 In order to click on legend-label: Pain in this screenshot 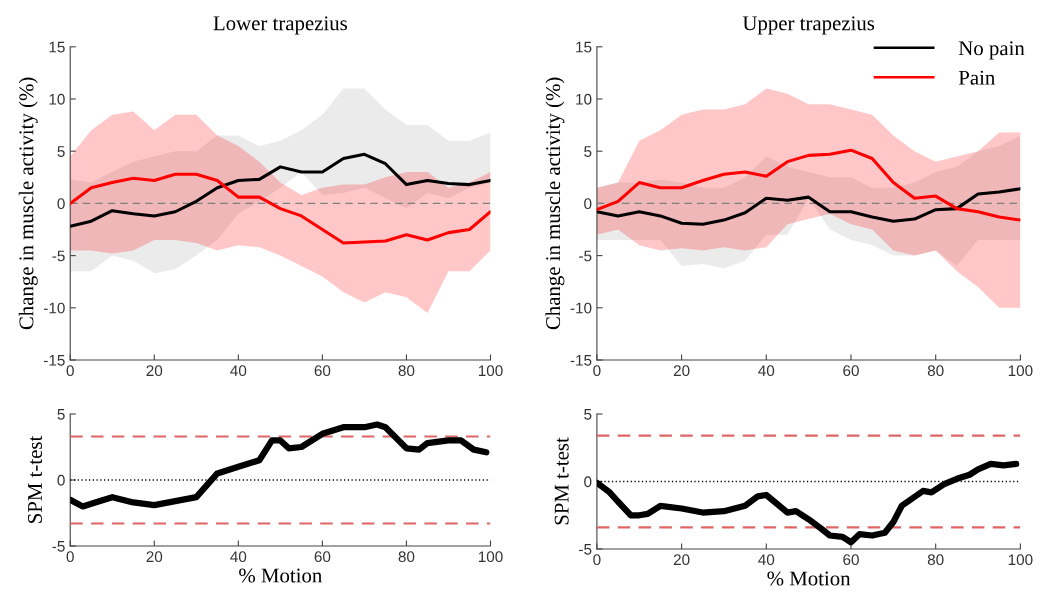, I will do `click(976, 77)`.